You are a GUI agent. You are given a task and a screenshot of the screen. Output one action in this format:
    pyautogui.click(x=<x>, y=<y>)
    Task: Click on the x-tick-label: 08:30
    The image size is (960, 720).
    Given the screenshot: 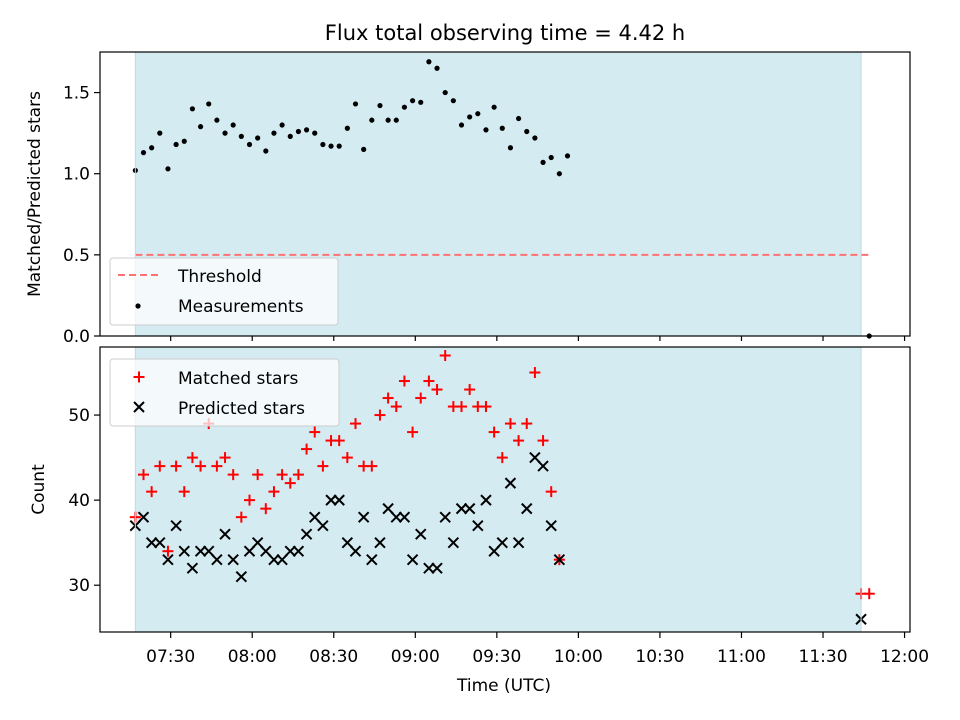 What is the action you would take?
    pyautogui.click(x=333, y=657)
    